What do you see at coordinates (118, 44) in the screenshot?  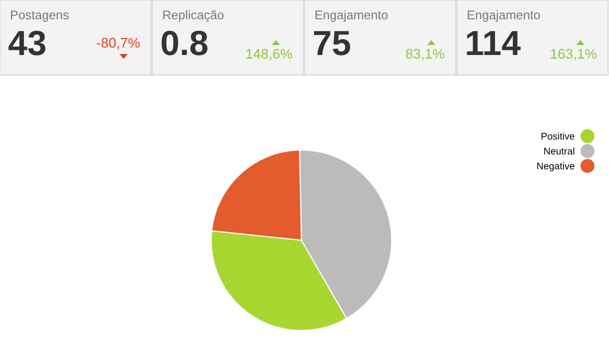 I see `text: -80,7%` at bounding box center [118, 44].